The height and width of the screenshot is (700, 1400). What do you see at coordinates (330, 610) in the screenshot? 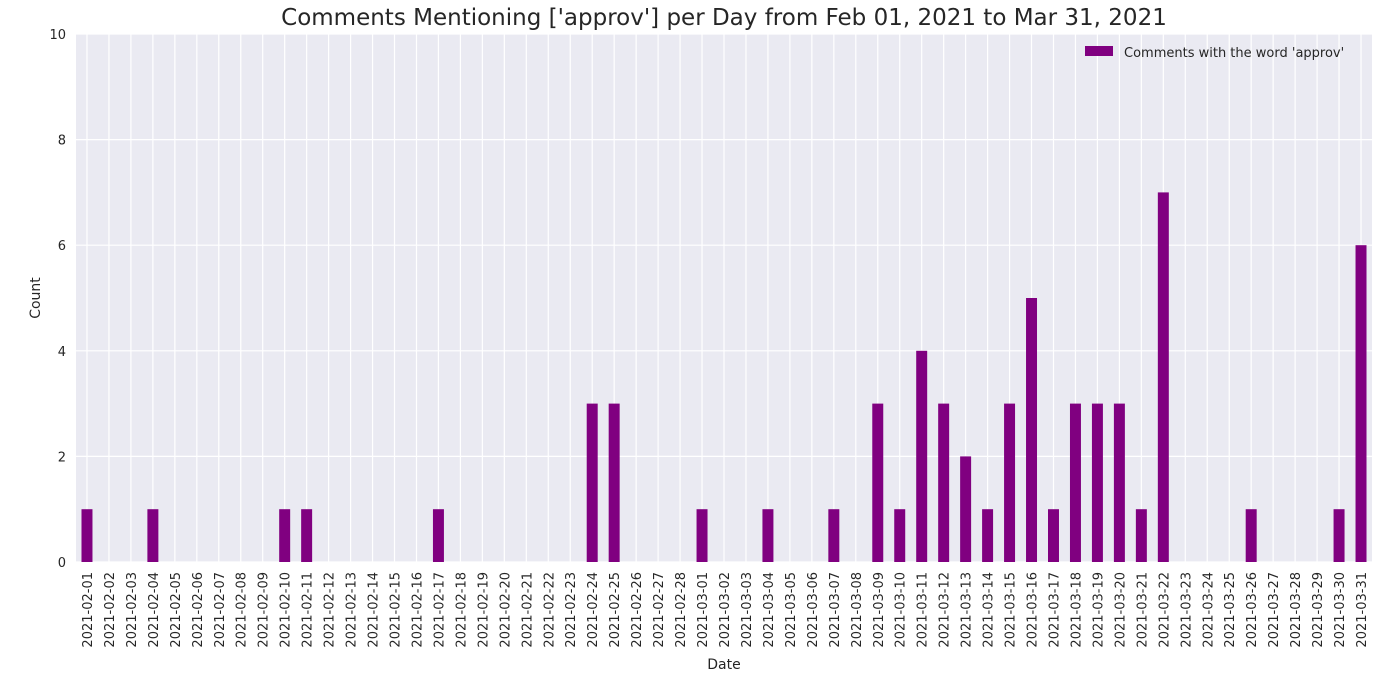
I see `x-tick-label: 2021-02-12` at bounding box center [330, 610].